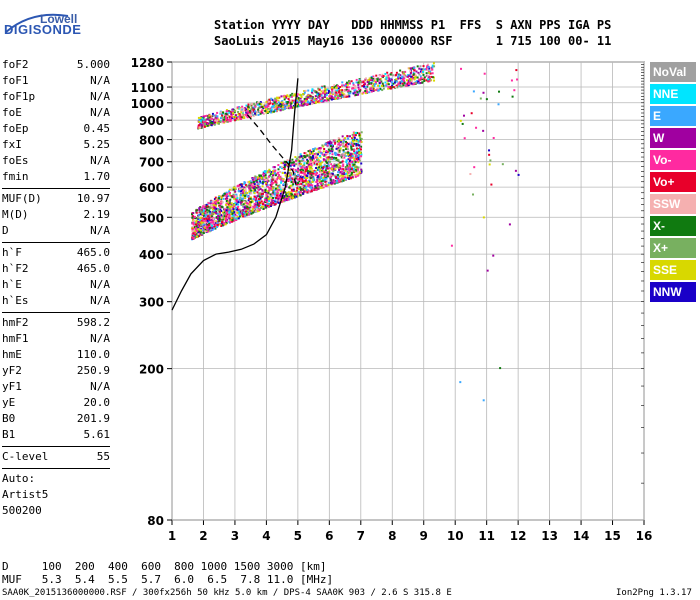  I want to click on logo-digisonde: DIGISONDE, so click(43, 29).